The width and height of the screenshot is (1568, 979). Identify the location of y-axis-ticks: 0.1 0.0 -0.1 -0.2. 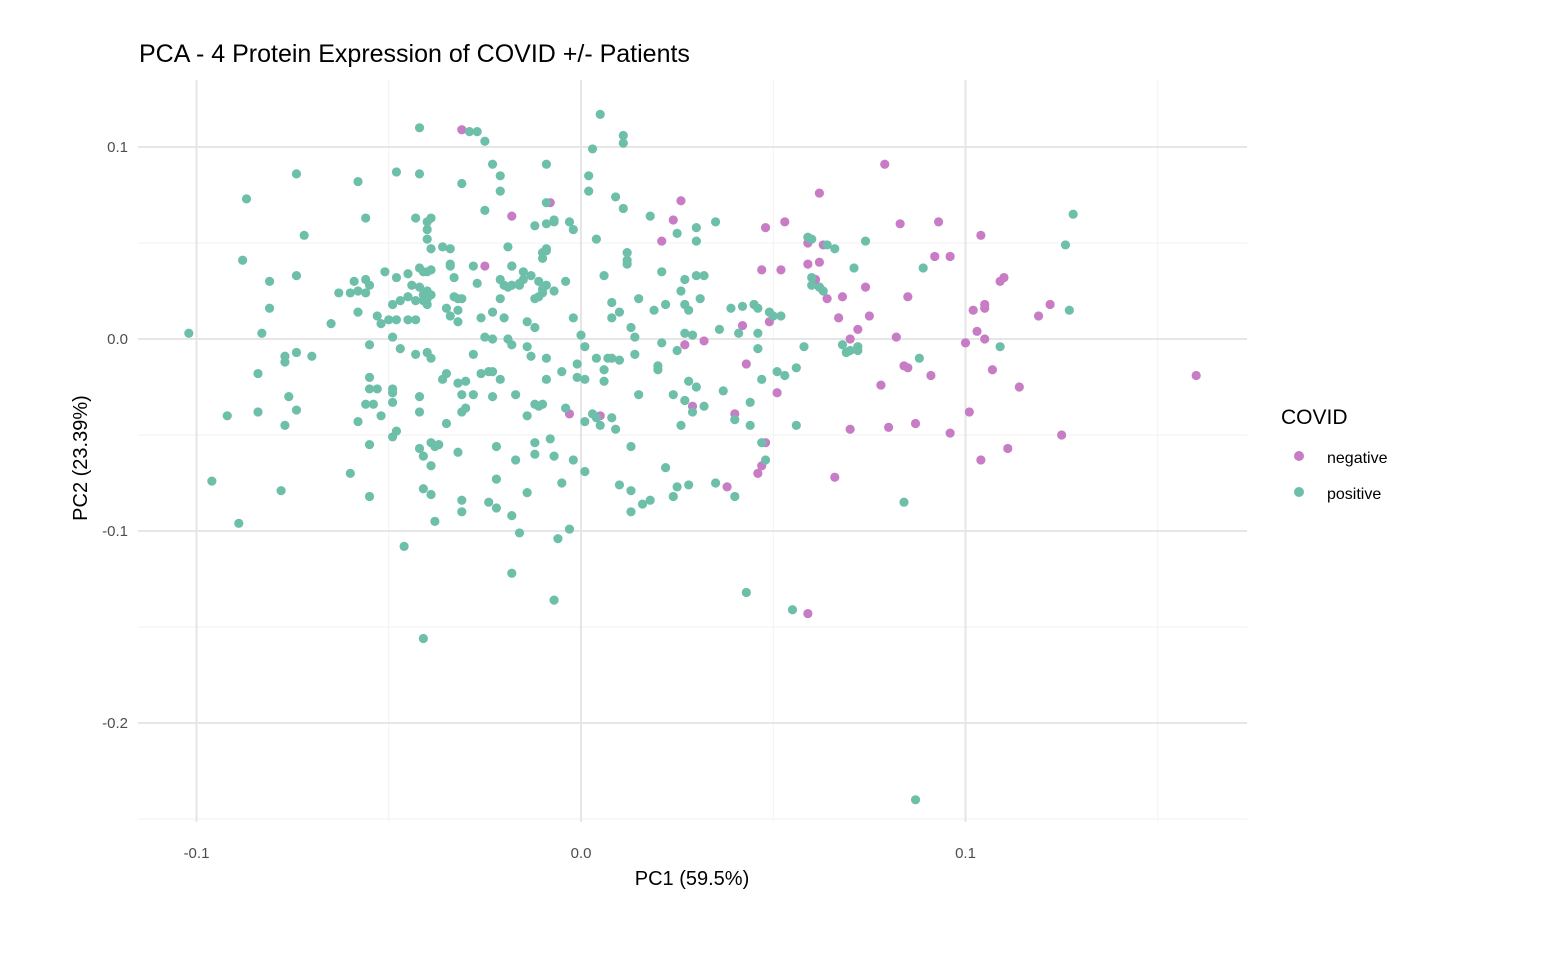
(115, 435).